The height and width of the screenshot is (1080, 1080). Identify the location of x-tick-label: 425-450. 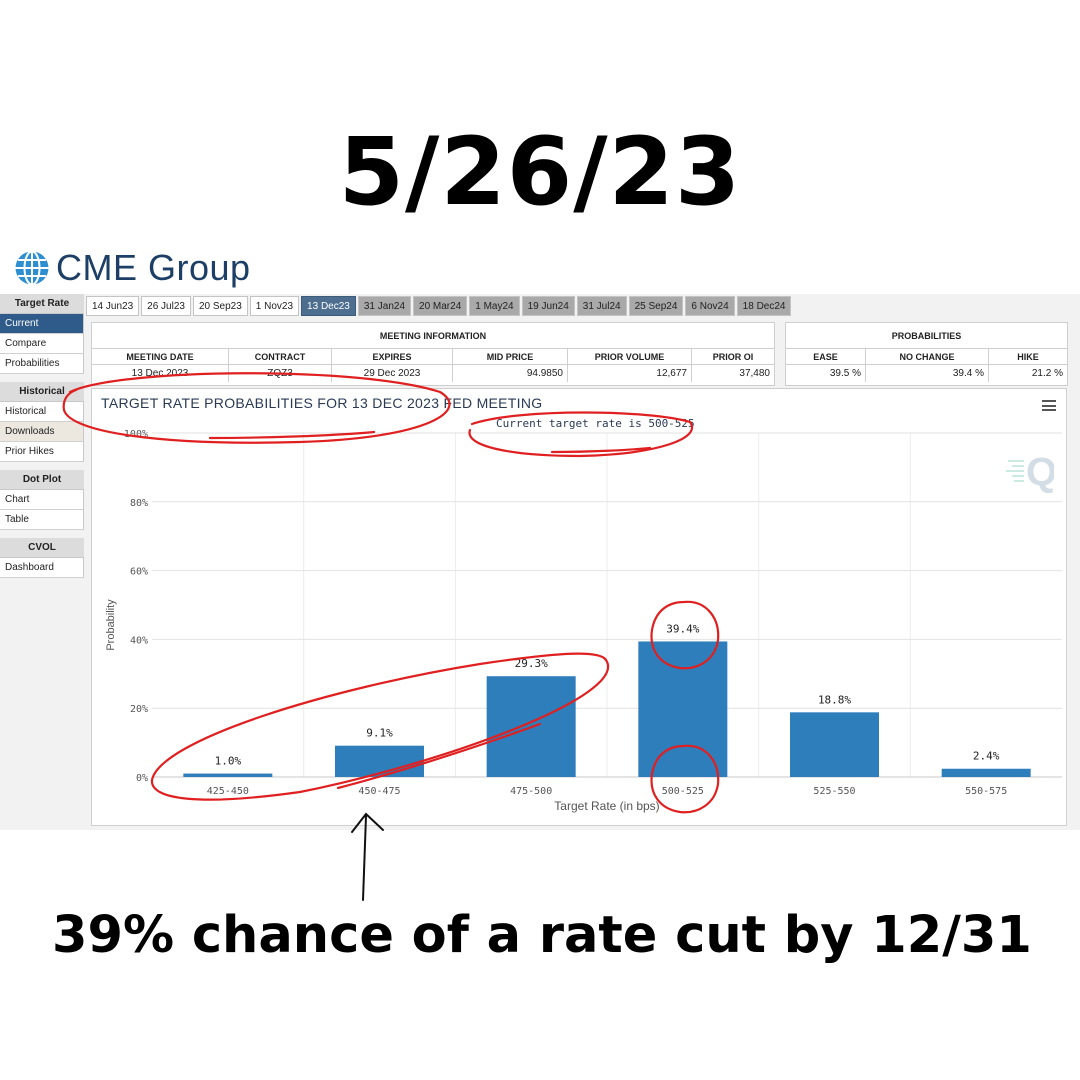
(228, 791).